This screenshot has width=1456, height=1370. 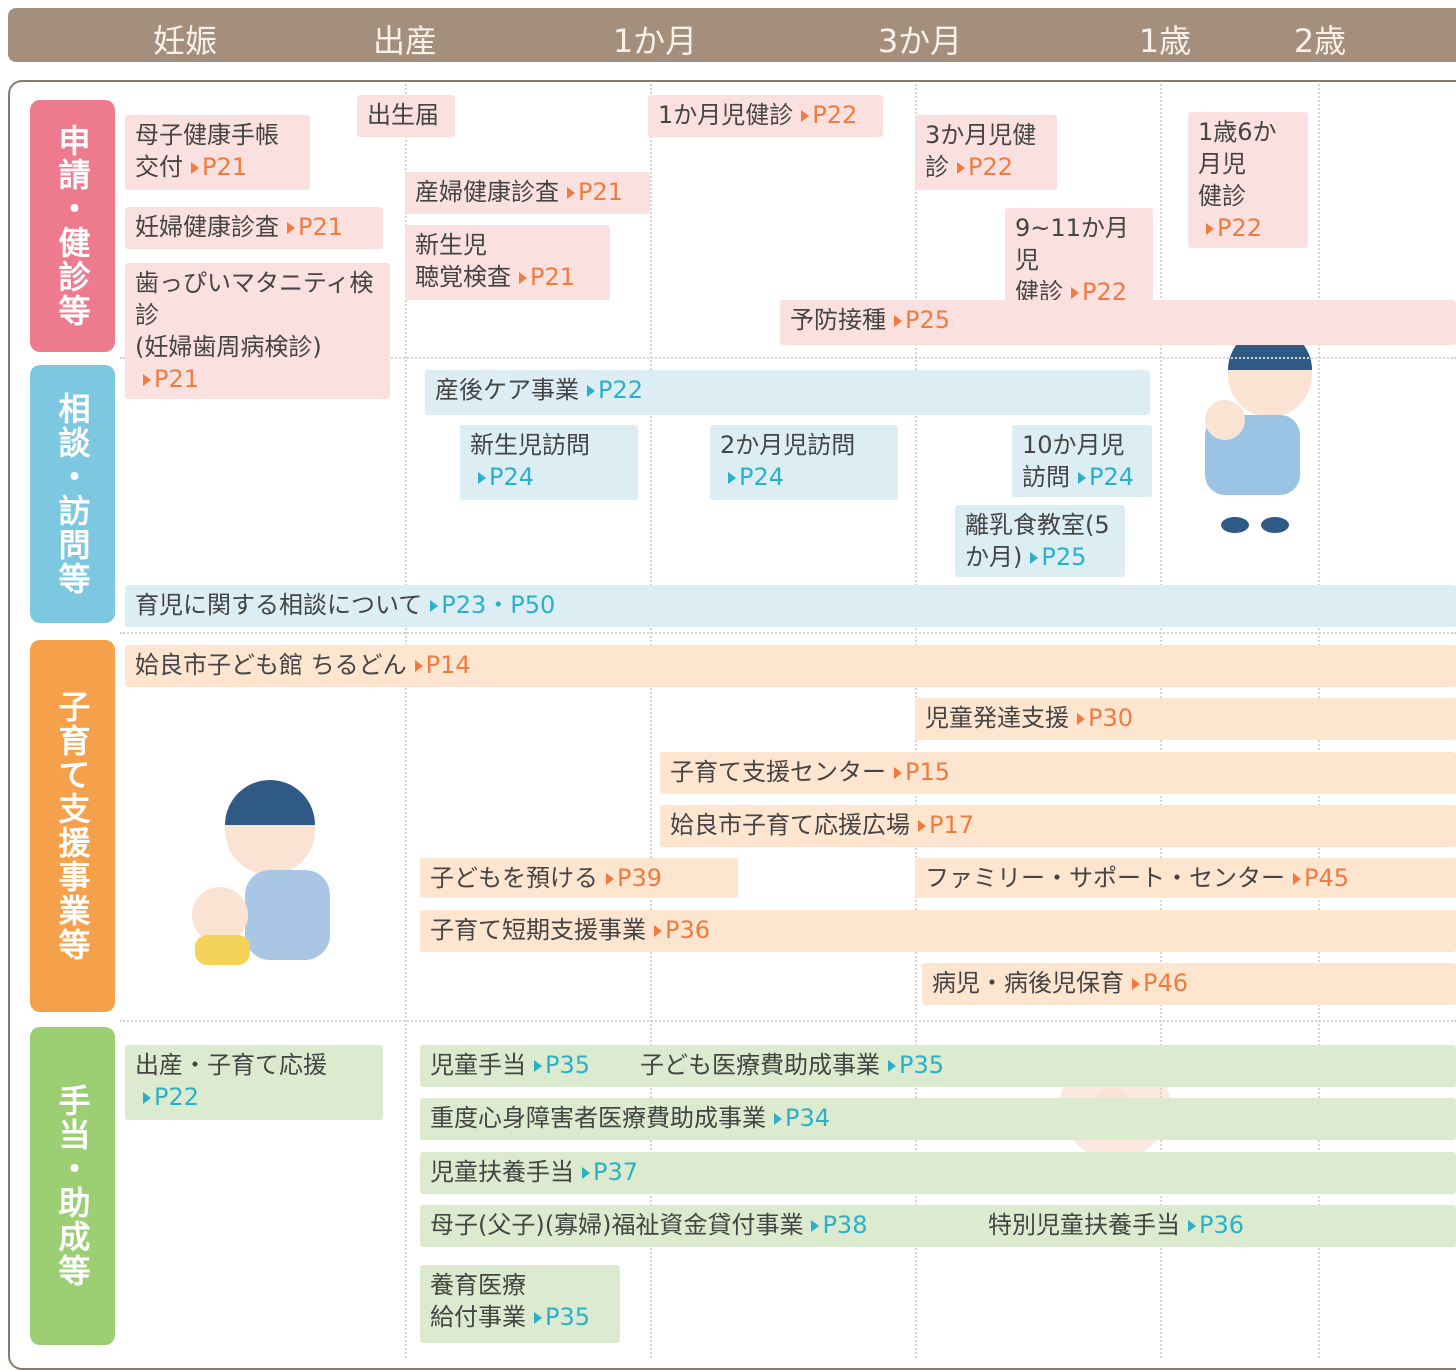 What do you see at coordinates (1165, 41) in the screenshot?
I see `column-label: 1歳` at bounding box center [1165, 41].